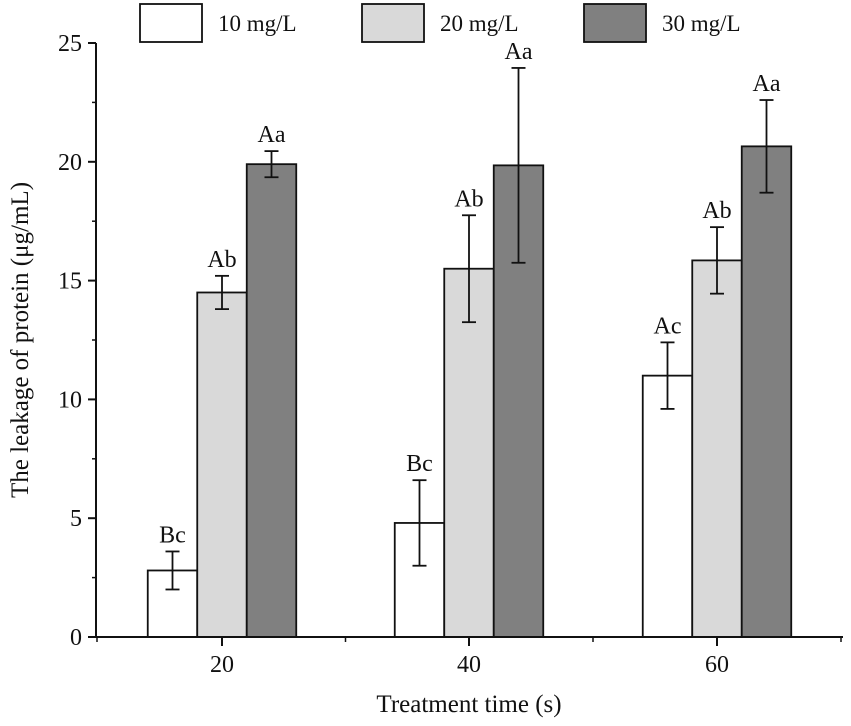 The height and width of the screenshot is (726, 851). I want to click on y-tick-label: 20, so click(70, 163).